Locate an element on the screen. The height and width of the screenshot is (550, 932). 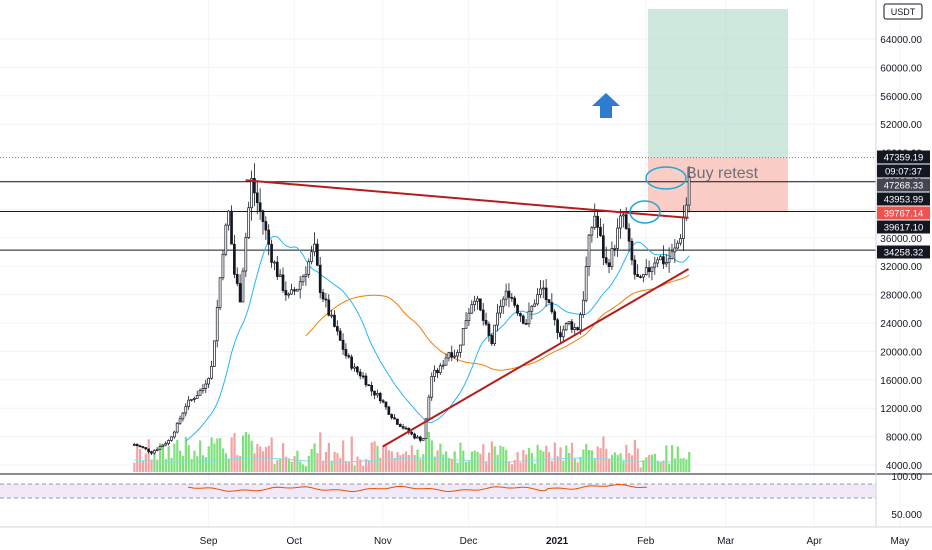
price-tick-label: 8000.00 is located at coordinates (904, 438).